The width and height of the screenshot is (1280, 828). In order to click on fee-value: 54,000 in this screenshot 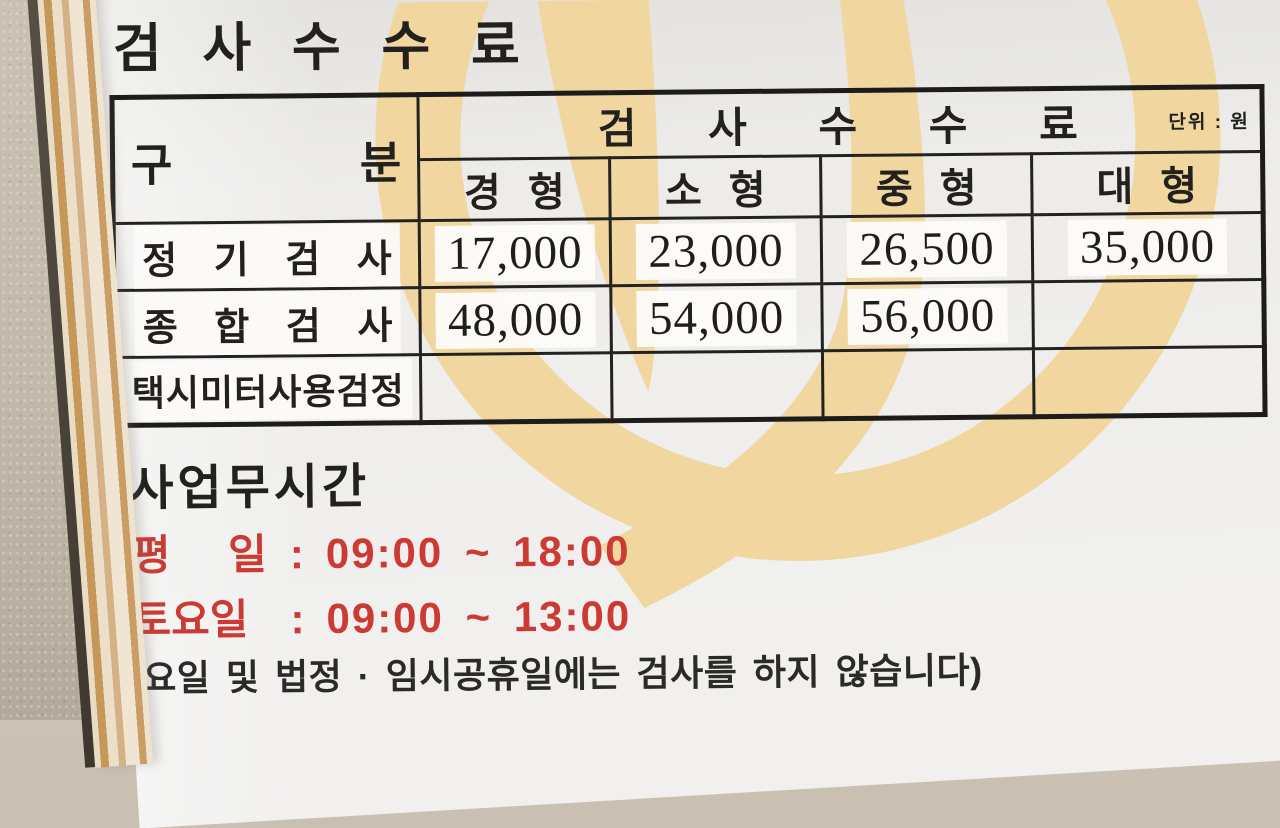, I will do `click(716, 318)`.